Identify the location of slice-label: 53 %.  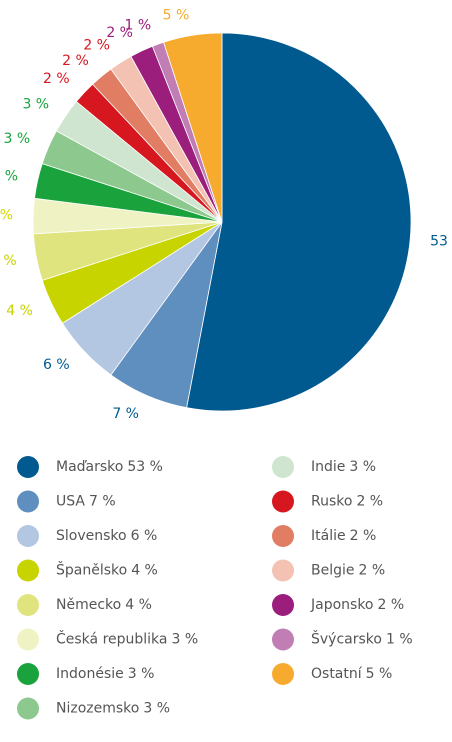
(441, 242).